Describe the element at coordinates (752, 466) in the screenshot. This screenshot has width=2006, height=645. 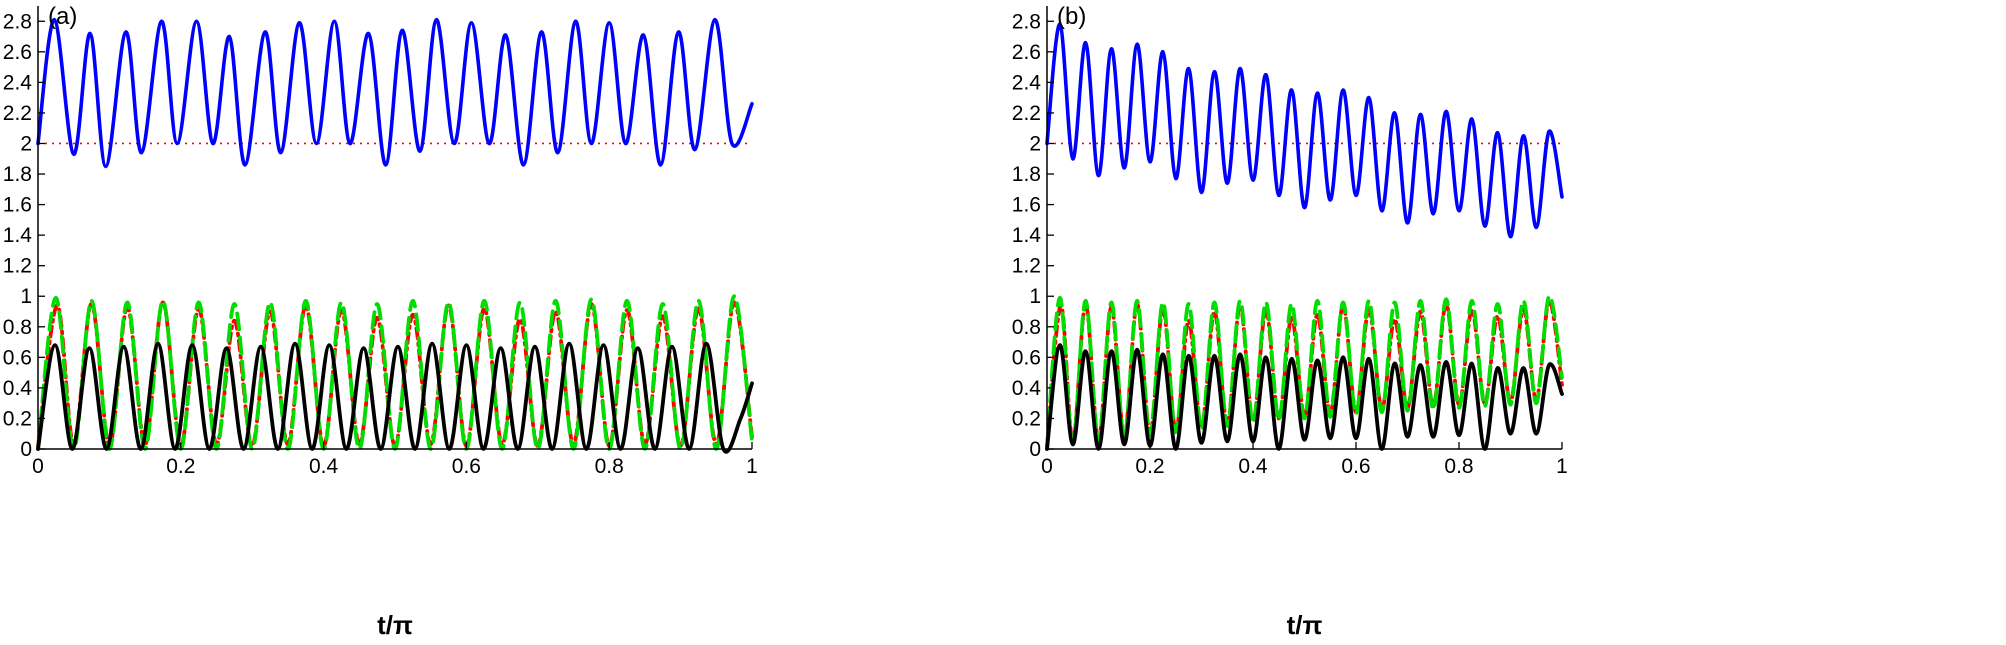
I see `x-tick-label-a-5: 1` at that location.